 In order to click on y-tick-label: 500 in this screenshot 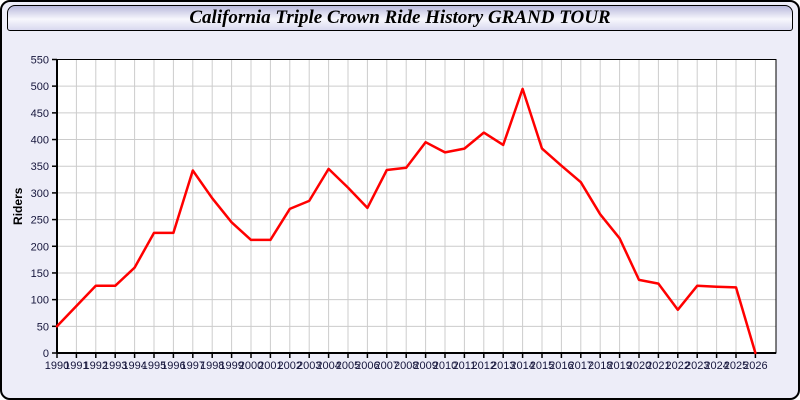, I will do `click(40, 87)`.